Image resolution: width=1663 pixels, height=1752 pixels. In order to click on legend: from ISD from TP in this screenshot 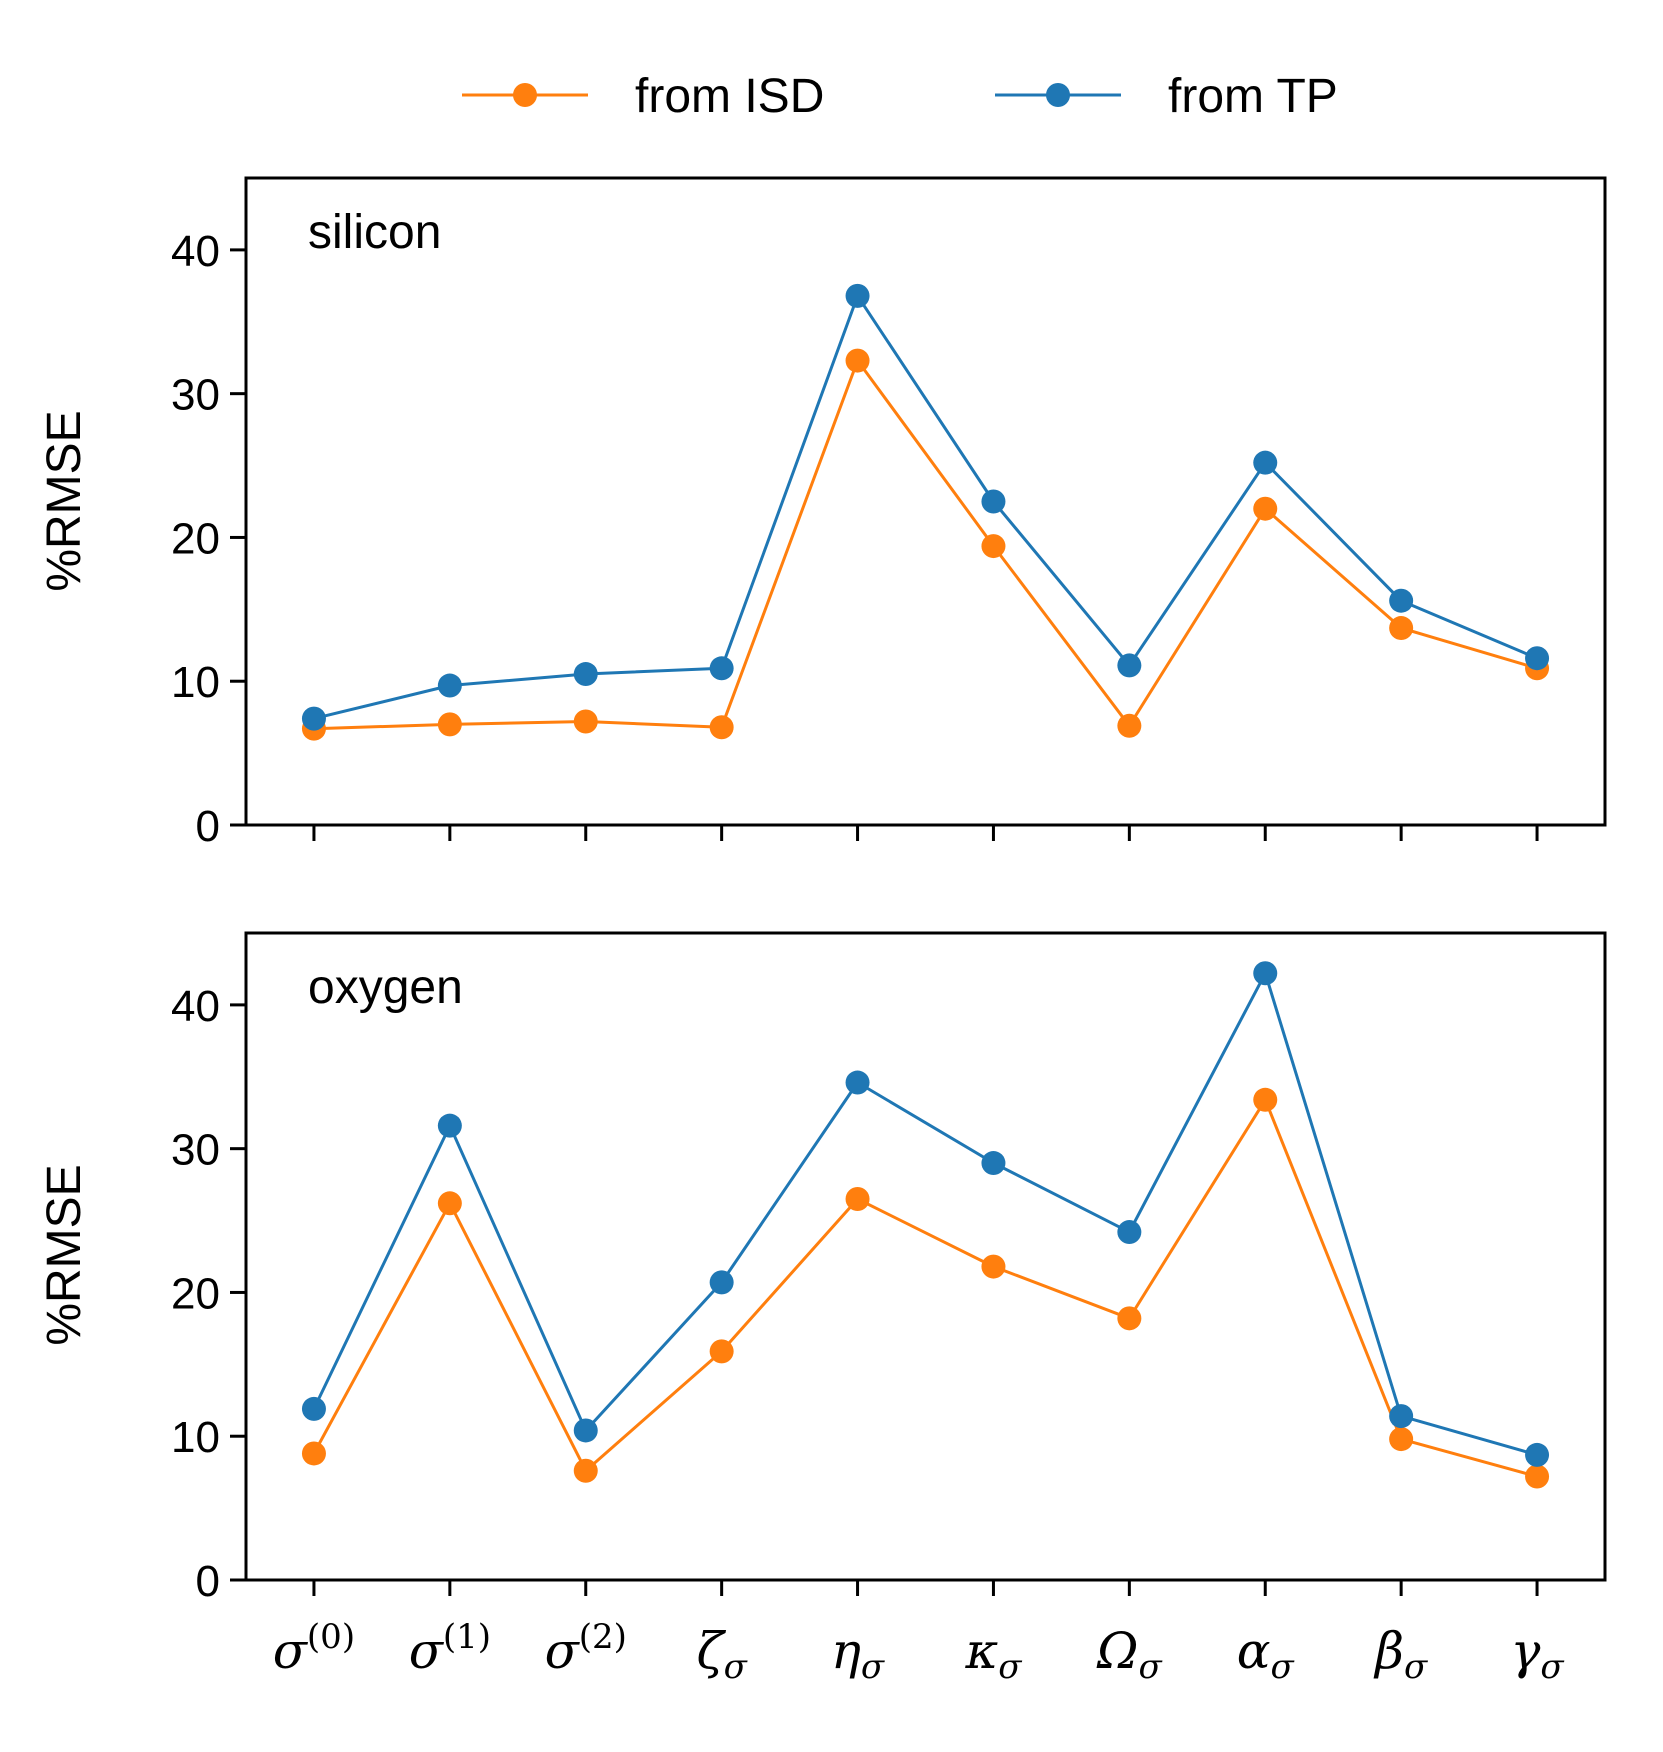, I will do `click(900, 96)`.